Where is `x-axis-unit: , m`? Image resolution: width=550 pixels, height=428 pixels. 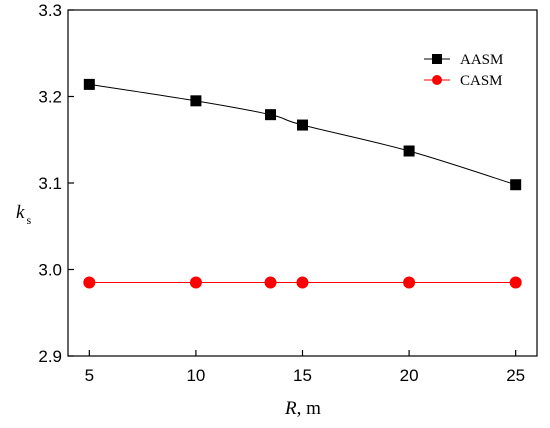 x-axis-unit: , m is located at coordinates (309, 408).